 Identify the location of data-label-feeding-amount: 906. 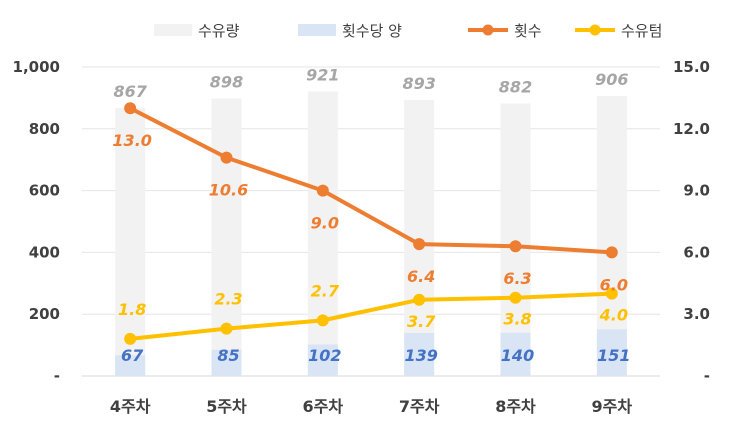
(611, 79).